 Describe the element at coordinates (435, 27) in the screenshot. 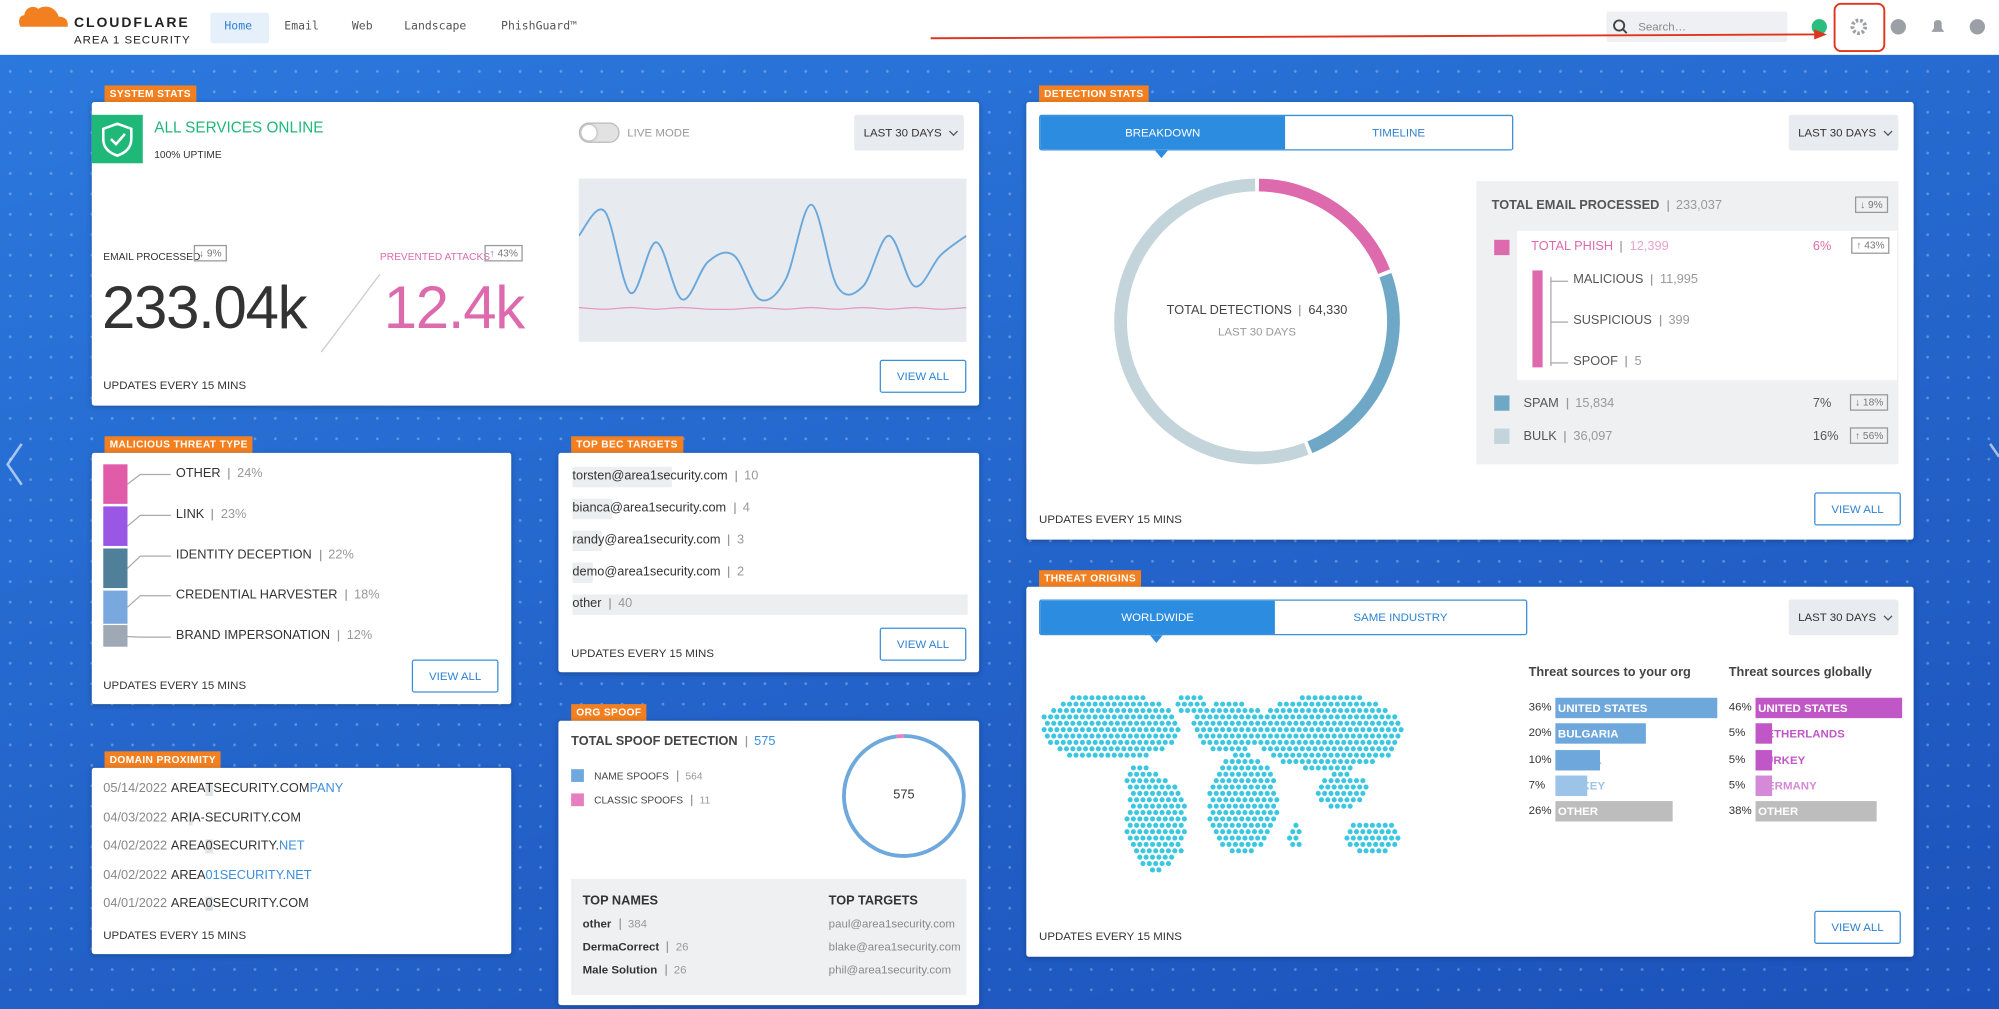

I see `nav-item: Landscape` at that location.